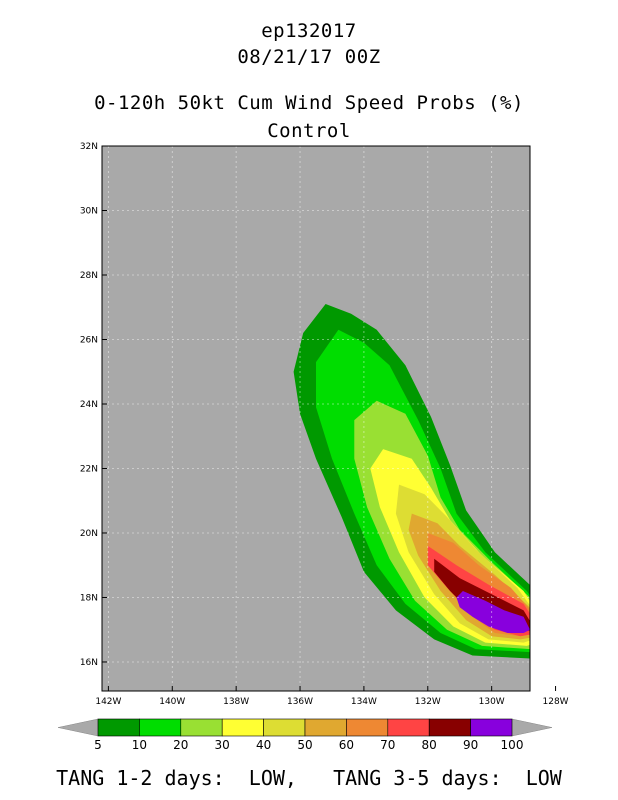 The image size is (618, 800). I want to click on colorbar-label: 60, so click(346, 745).